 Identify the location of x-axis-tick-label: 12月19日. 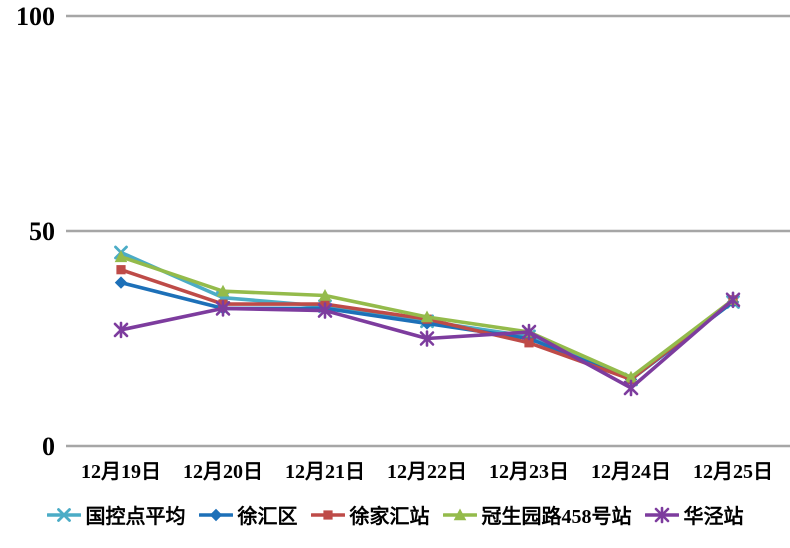
(121, 472).